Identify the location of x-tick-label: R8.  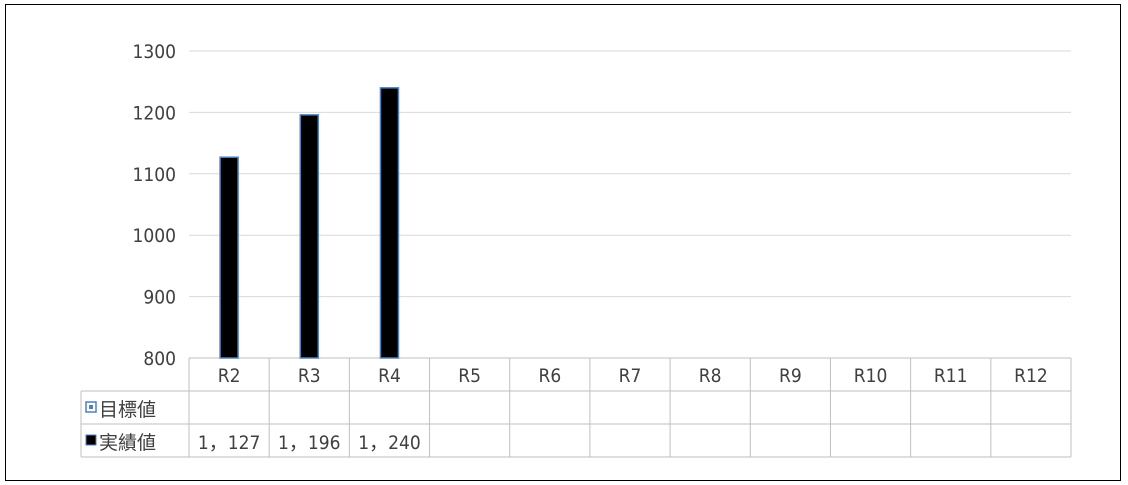
(710, 376).